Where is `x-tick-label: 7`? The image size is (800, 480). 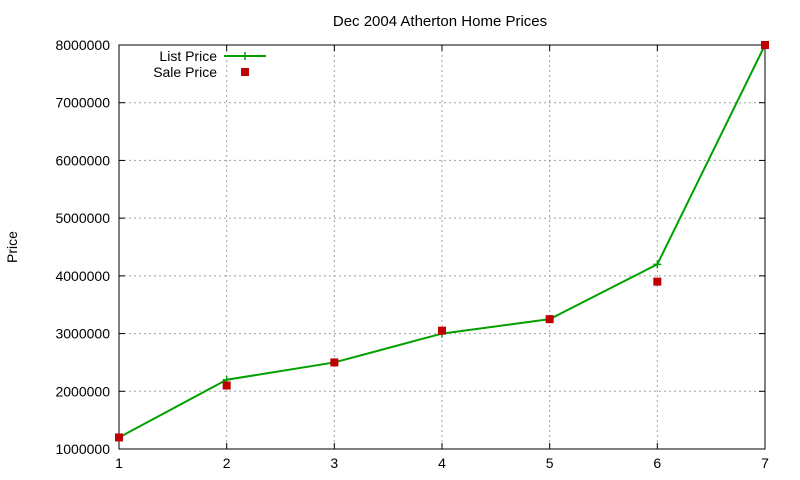
x-tick-label: 7 is located at coordinates (765, 463).